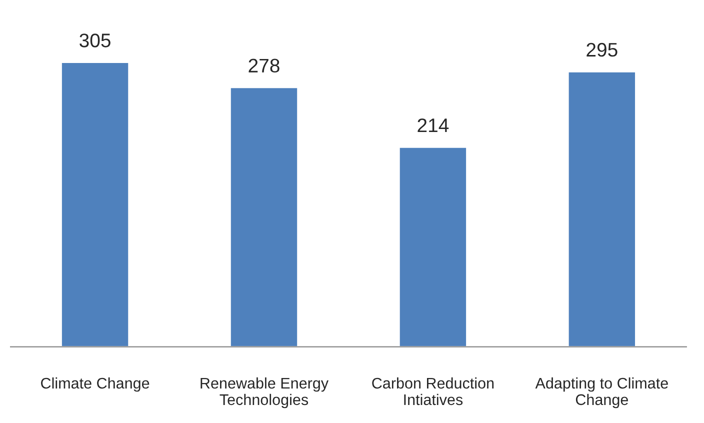 The width and height of the screenshot is (704, 423). What do you see at coordinates (433, 391) in the screenshot?
I see `x-tick-label: Carbon Reduction Intiatives` at bounding box center [433, 391].